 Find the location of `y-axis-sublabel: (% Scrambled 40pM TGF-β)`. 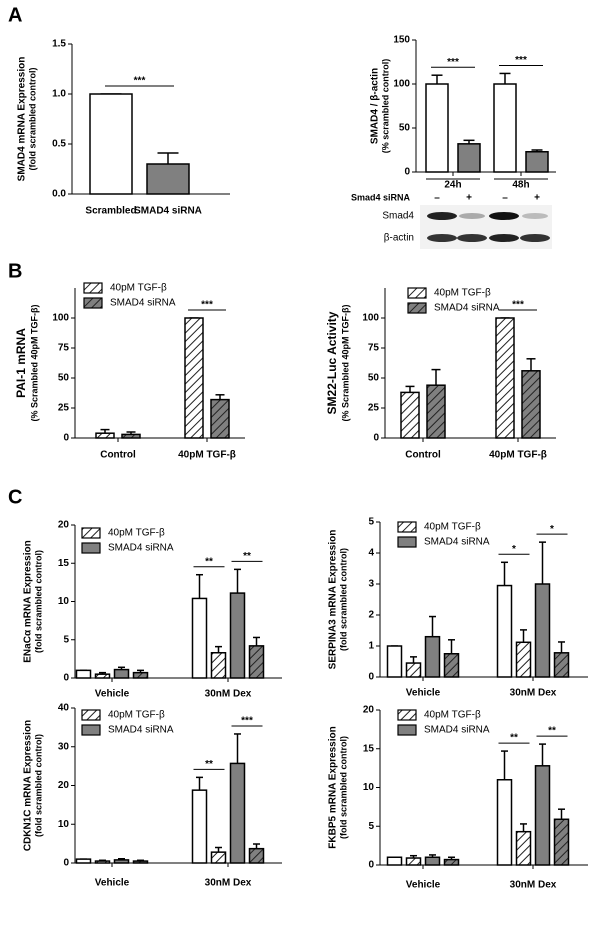

y-axis-sublabel: (% Scrambled 40pM TGF-β) is located at coordinates (345, 362).